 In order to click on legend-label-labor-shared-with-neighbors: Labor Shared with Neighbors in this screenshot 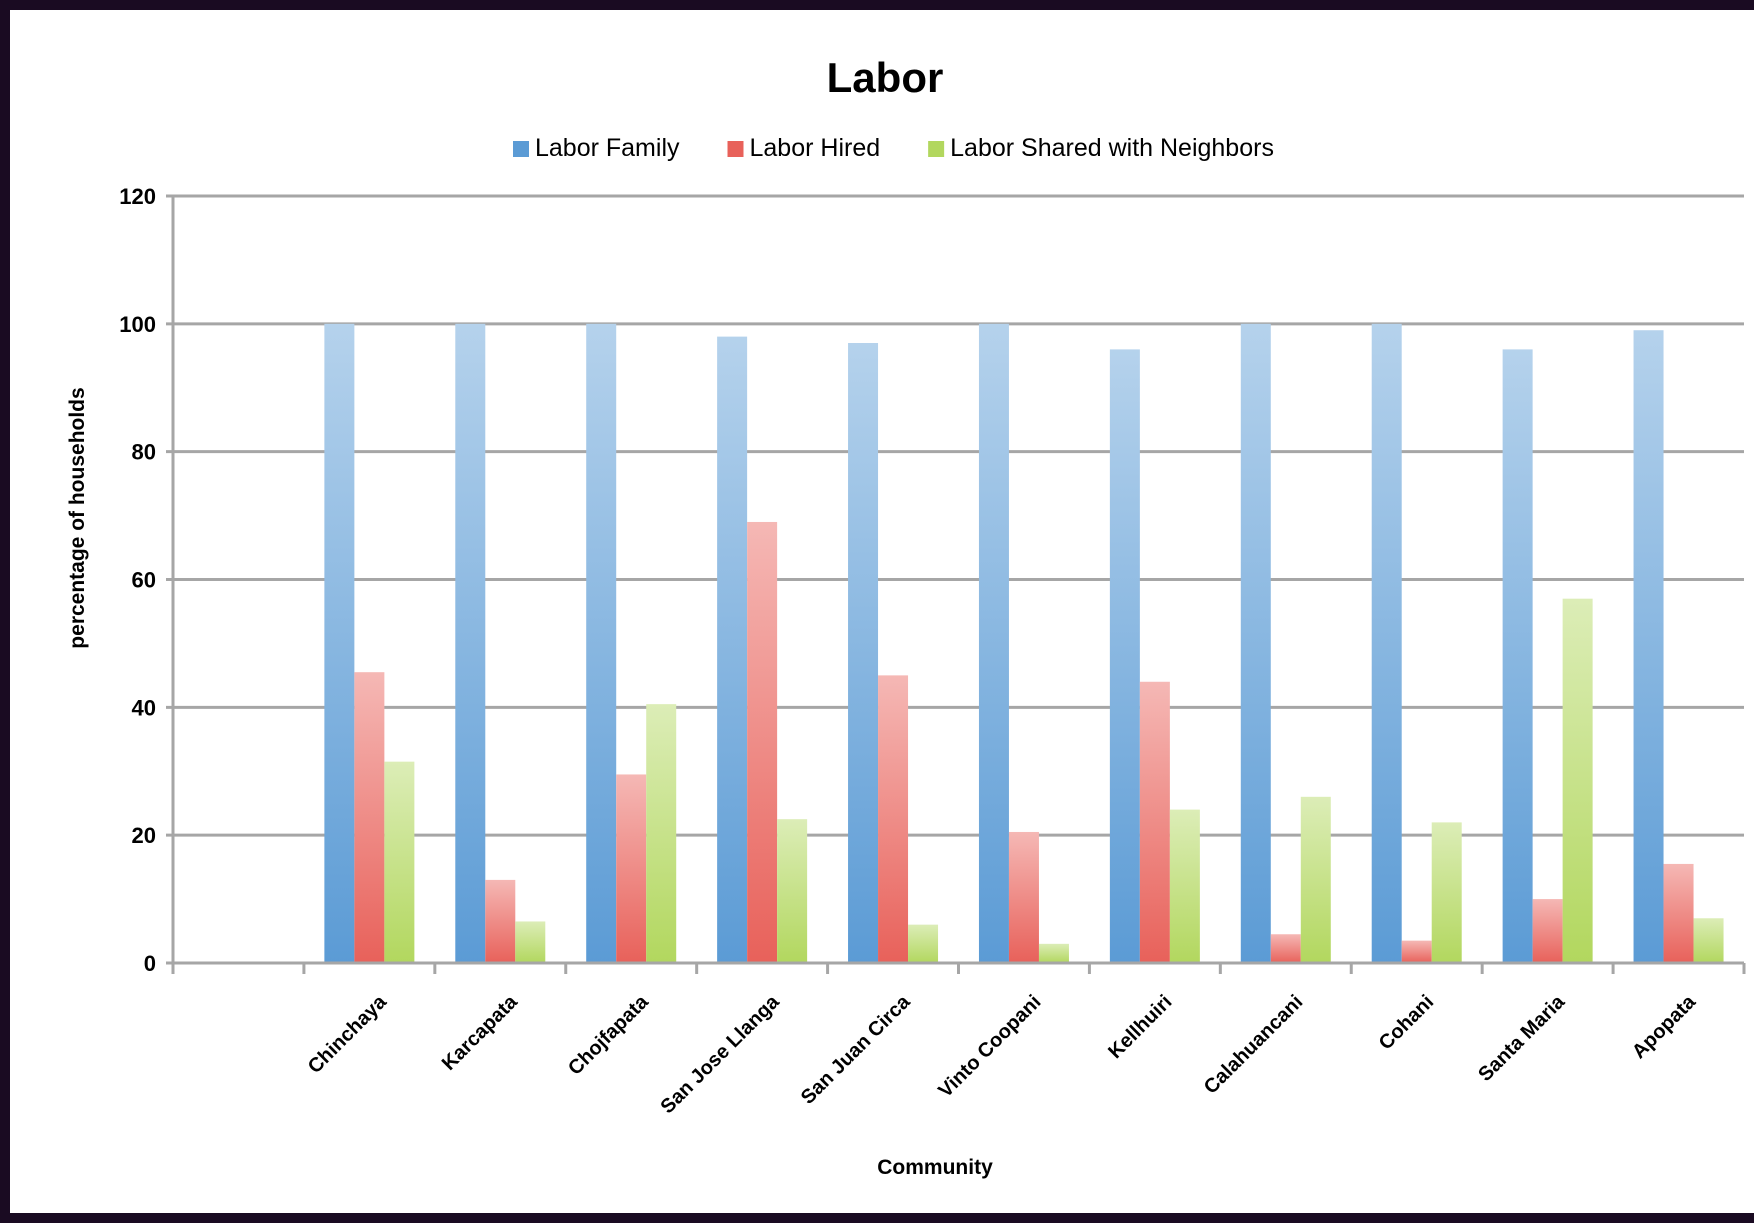, I will do `click(1112, 148)`.